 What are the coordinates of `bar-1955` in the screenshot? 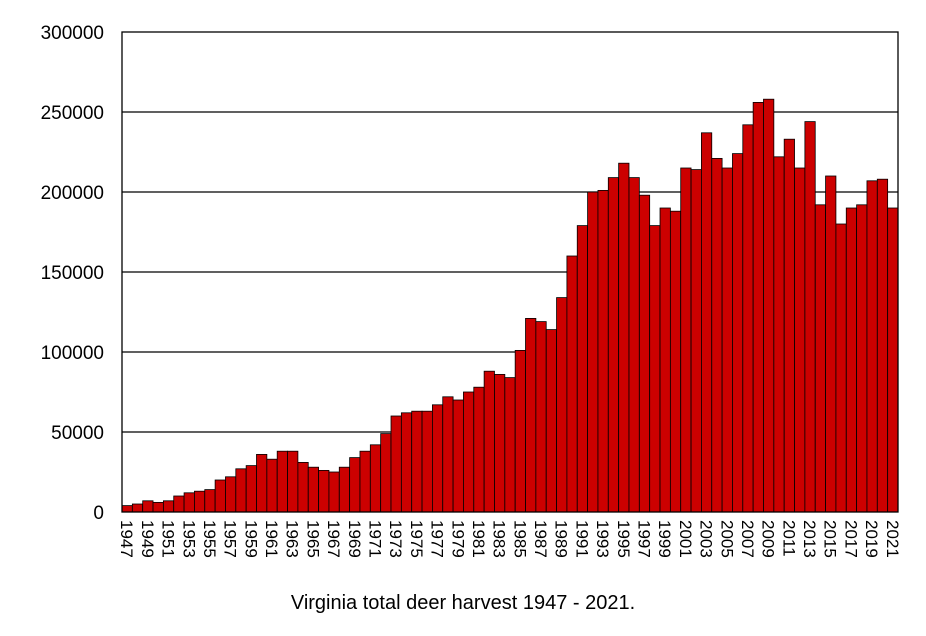 It's located at (210, 501).